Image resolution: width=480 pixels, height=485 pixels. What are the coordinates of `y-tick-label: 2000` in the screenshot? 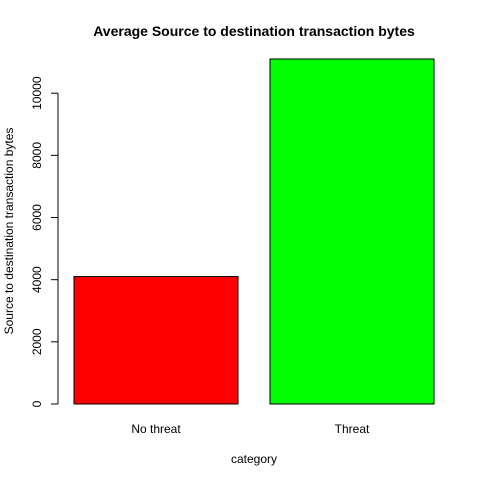 It's located at (37, 341).